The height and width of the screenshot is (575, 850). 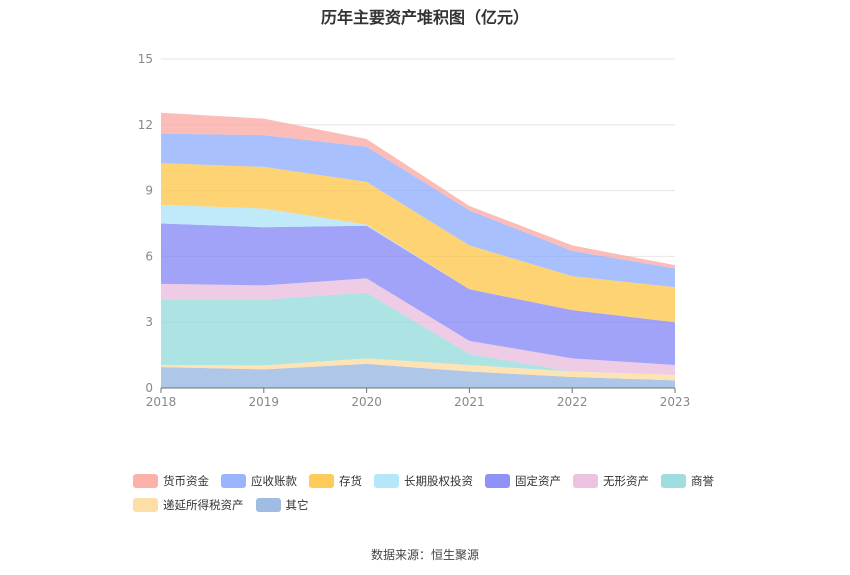 I want to click on x-tick-label: 2021, so click(x=469, y=402).